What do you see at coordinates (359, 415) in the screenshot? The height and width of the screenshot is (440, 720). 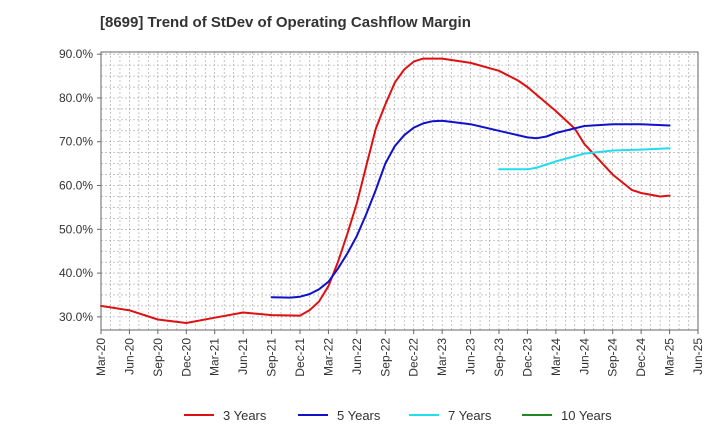 I see `legend-label: 5 Years` at bounding box center [359, 415].